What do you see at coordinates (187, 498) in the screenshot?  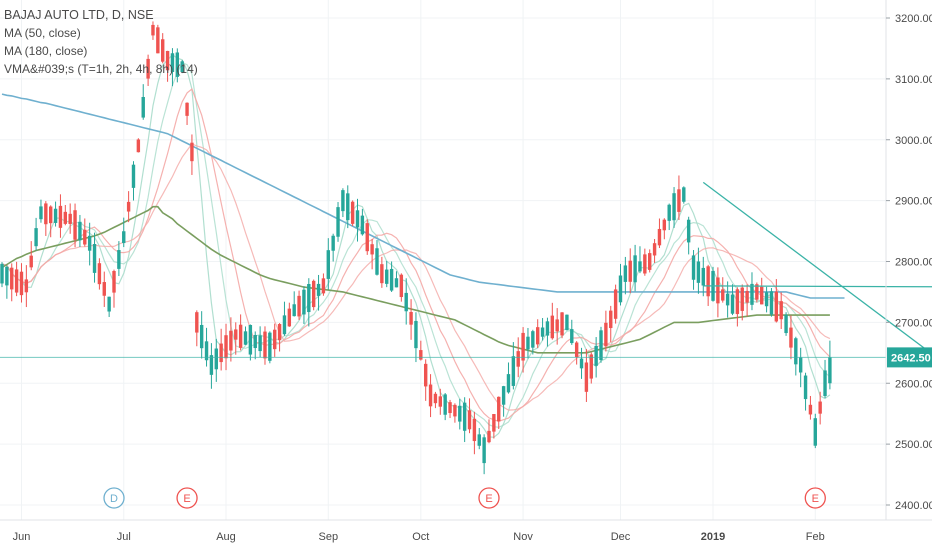 I see `event-marker-earnings` at bounding box center [187, 498].